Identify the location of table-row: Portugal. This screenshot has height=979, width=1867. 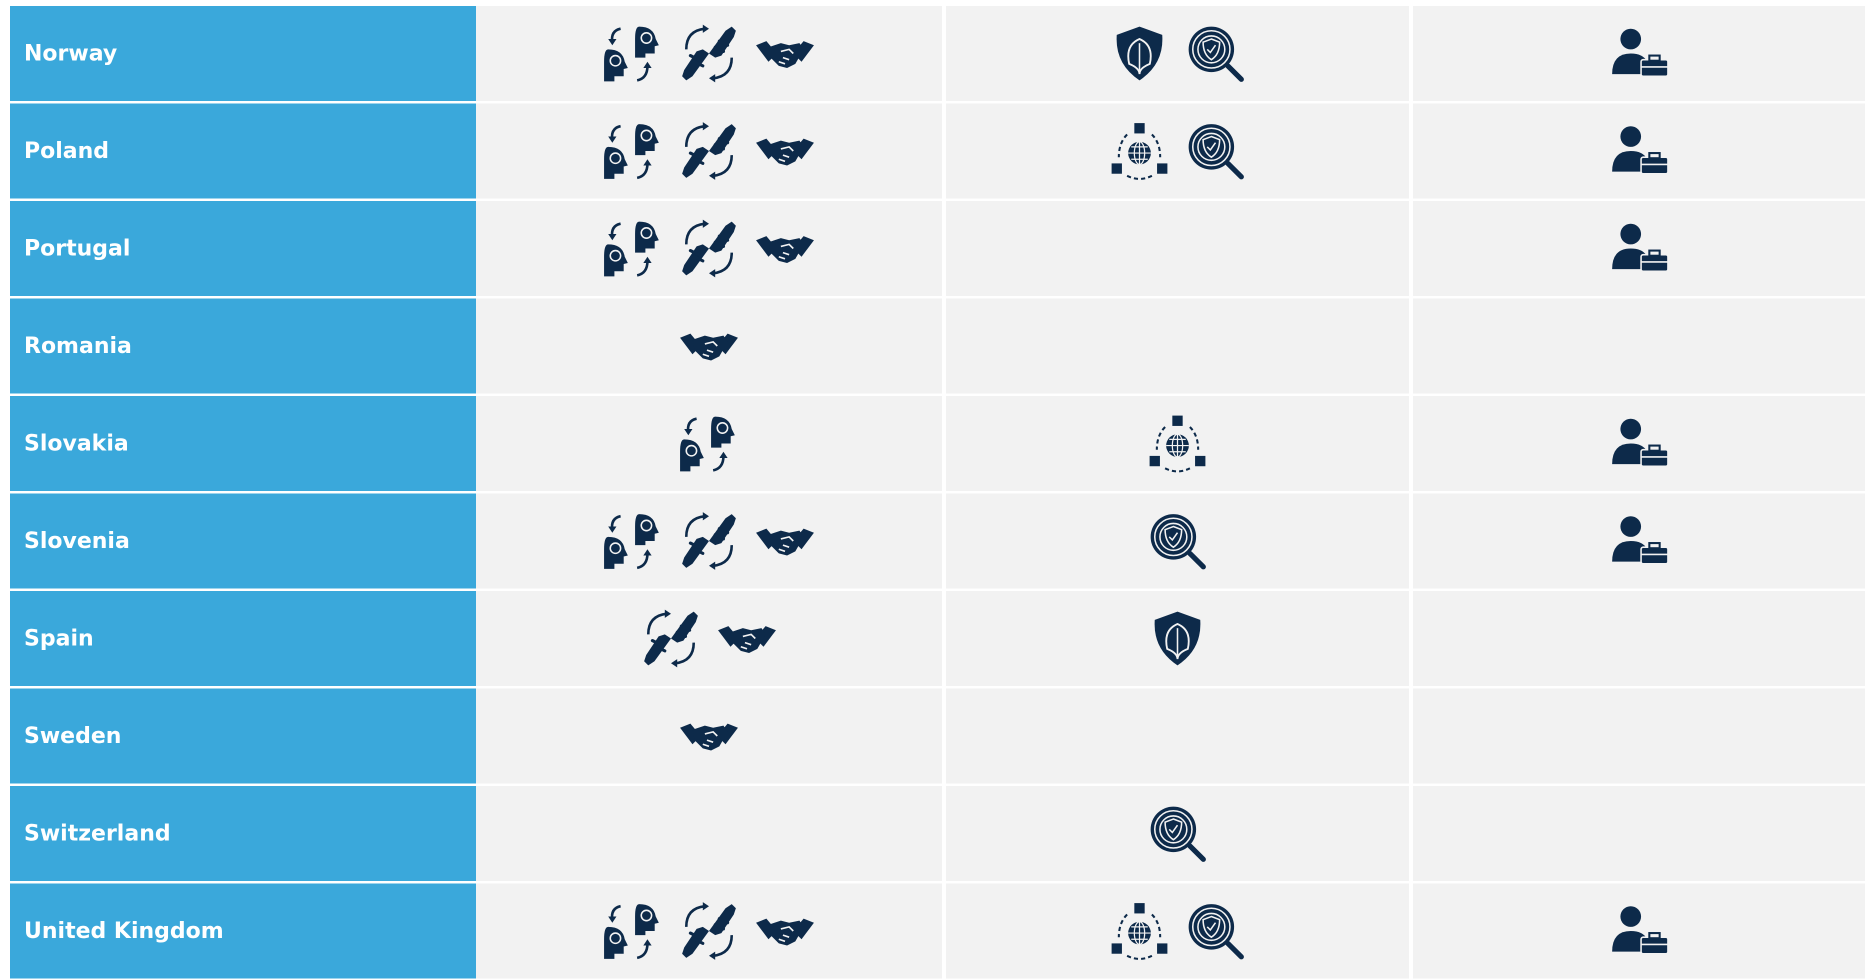
(937, 248).